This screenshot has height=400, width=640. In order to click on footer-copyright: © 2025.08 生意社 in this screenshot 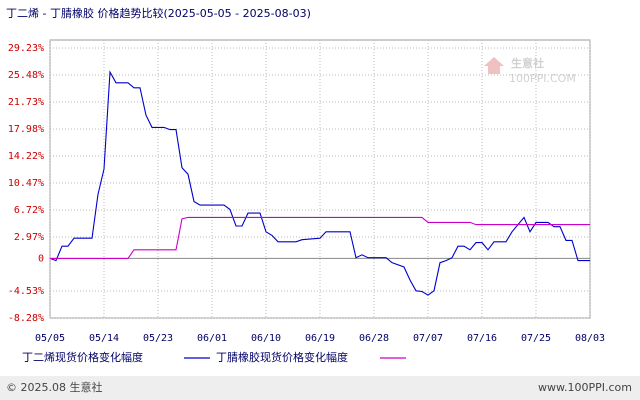, I will do `click(54, 387)`.